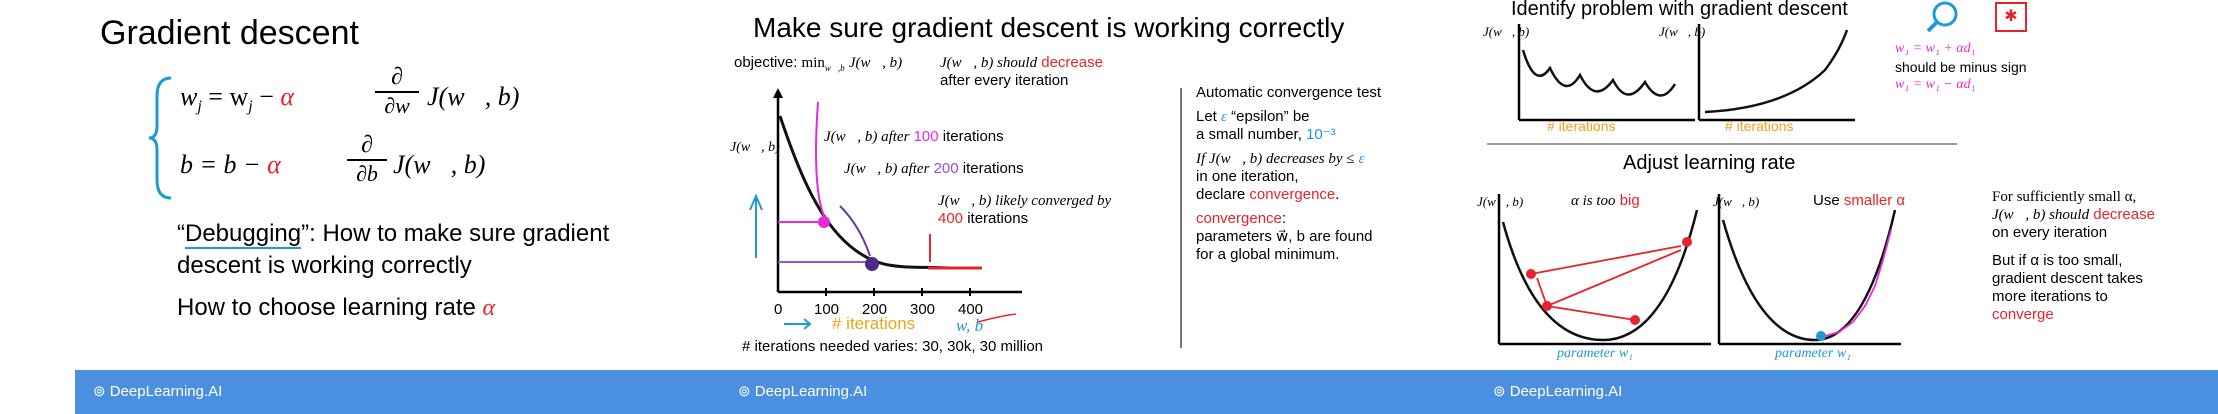  I want to click on partial-denominator-w: ∂w, so click(397, 105).